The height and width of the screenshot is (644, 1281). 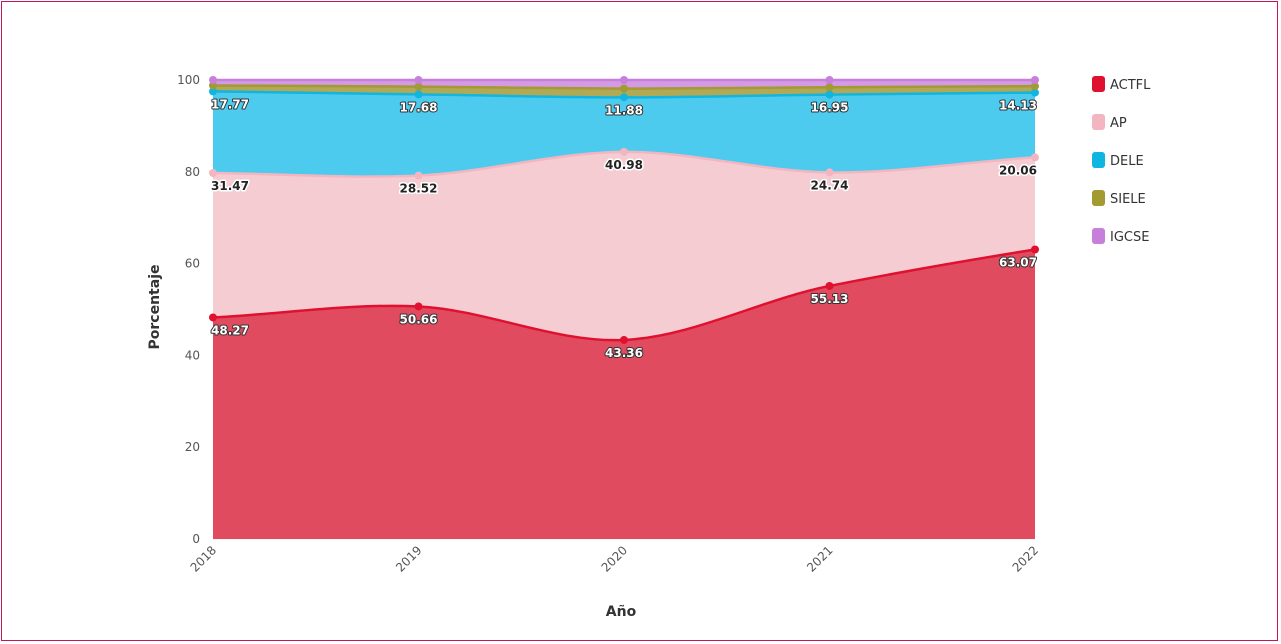 I want to click on area-dele, so click(x=624, y=134).